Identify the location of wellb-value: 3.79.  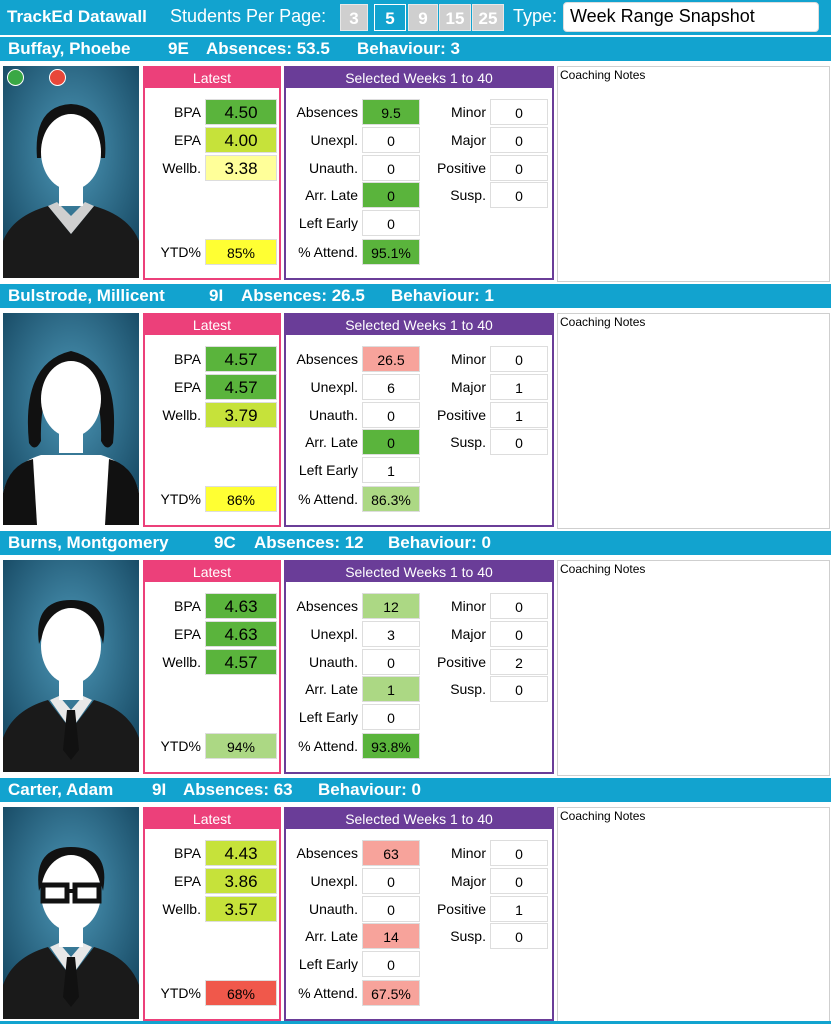
(241, 415).